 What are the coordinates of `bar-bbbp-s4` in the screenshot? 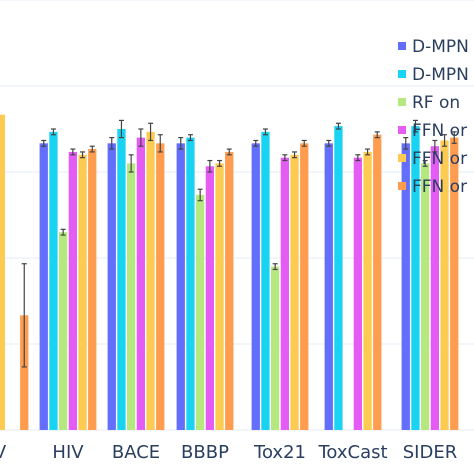 It's located at (219, 296).